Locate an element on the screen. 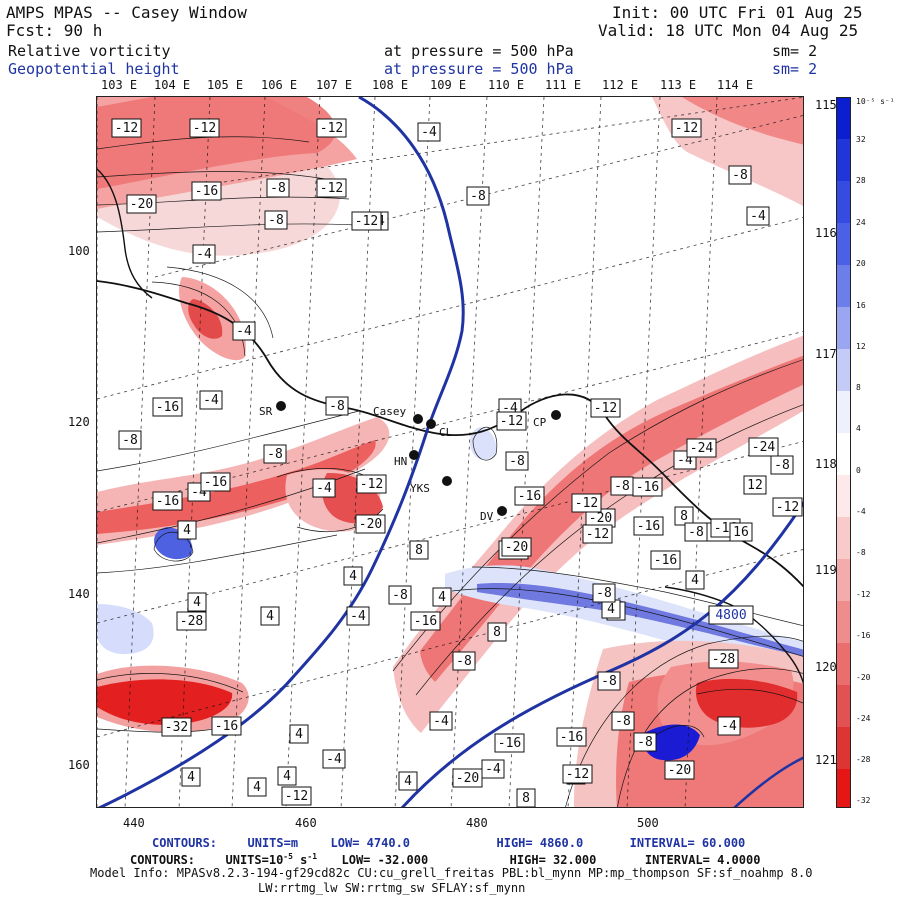 The height and width of the screenshot is (900, 900). site-label-cp: CP is located at coordinates (540, 422).